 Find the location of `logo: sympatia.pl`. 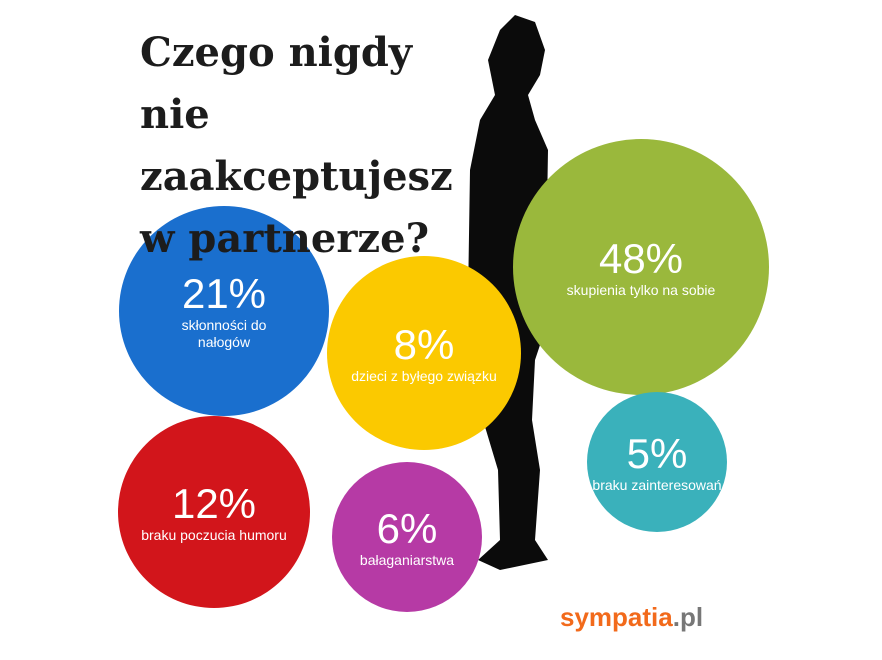

logo: sympatia.pl is located at coordinates (631, 617).